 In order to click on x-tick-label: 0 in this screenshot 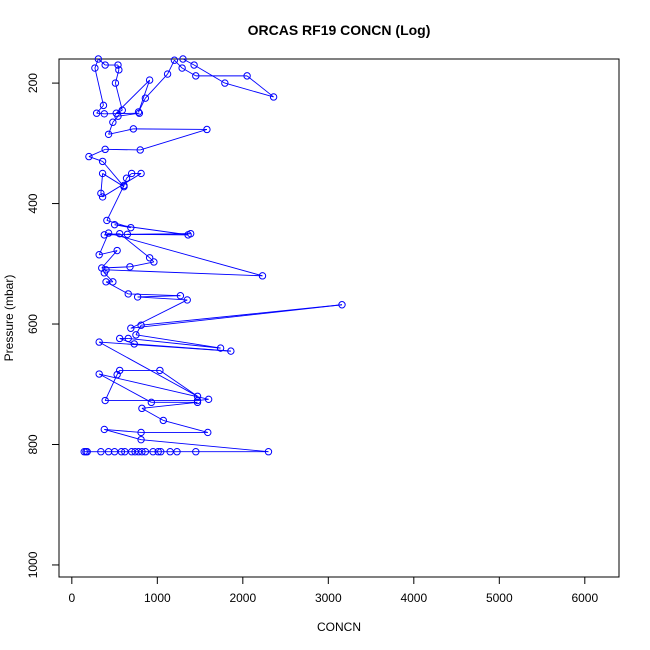, I will do `click(71, 598)`.